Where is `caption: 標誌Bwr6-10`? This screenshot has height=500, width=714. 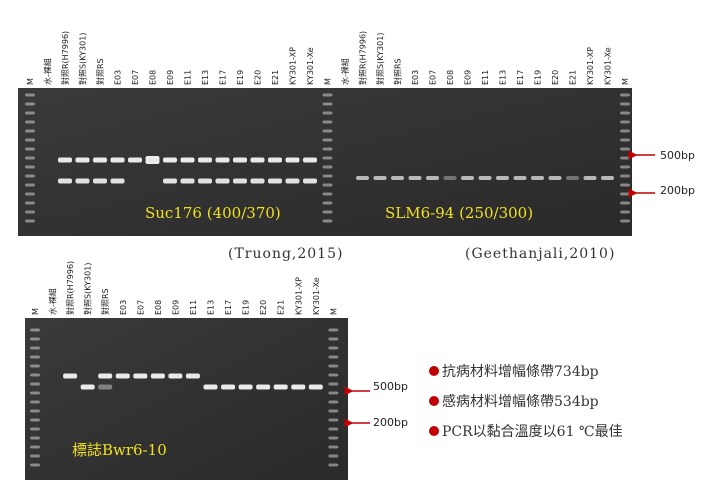 caption: 標誌Bwr6-10 is located at coordinates (119, 450).